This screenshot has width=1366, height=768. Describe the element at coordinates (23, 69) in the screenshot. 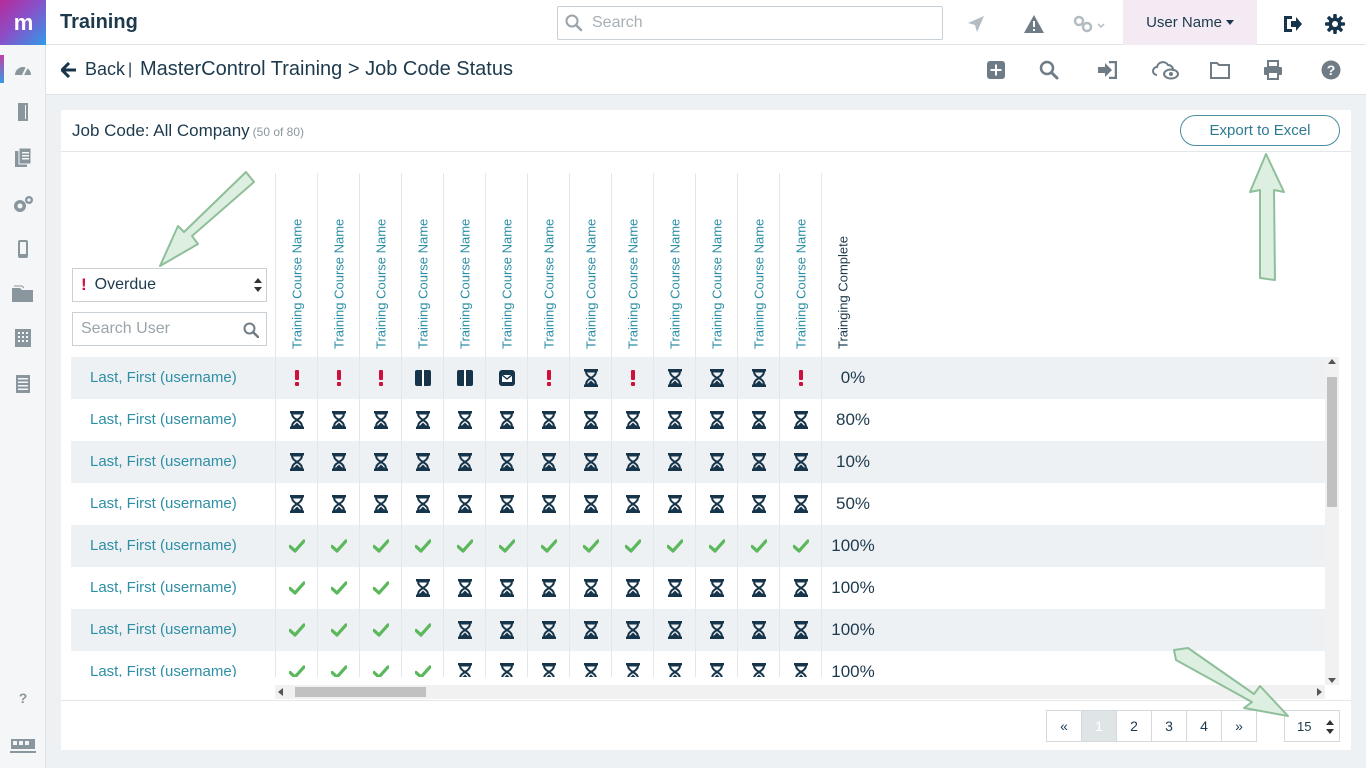

I see `dashboard-icon` at that location.